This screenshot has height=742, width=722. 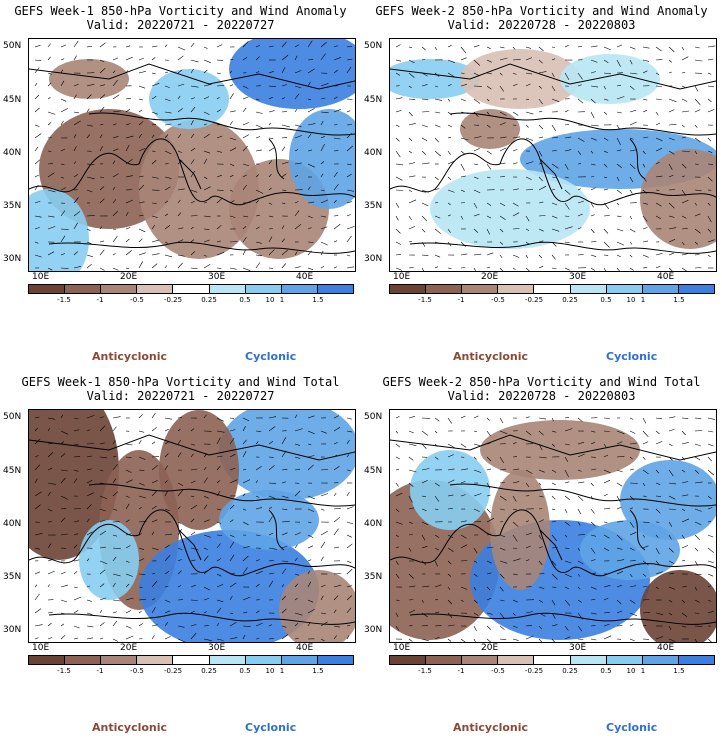 What do you see at coordinates (64, 300) in the screenshot?
I see `colorbar-tick: -1.5` at bounding box center [64, 300].